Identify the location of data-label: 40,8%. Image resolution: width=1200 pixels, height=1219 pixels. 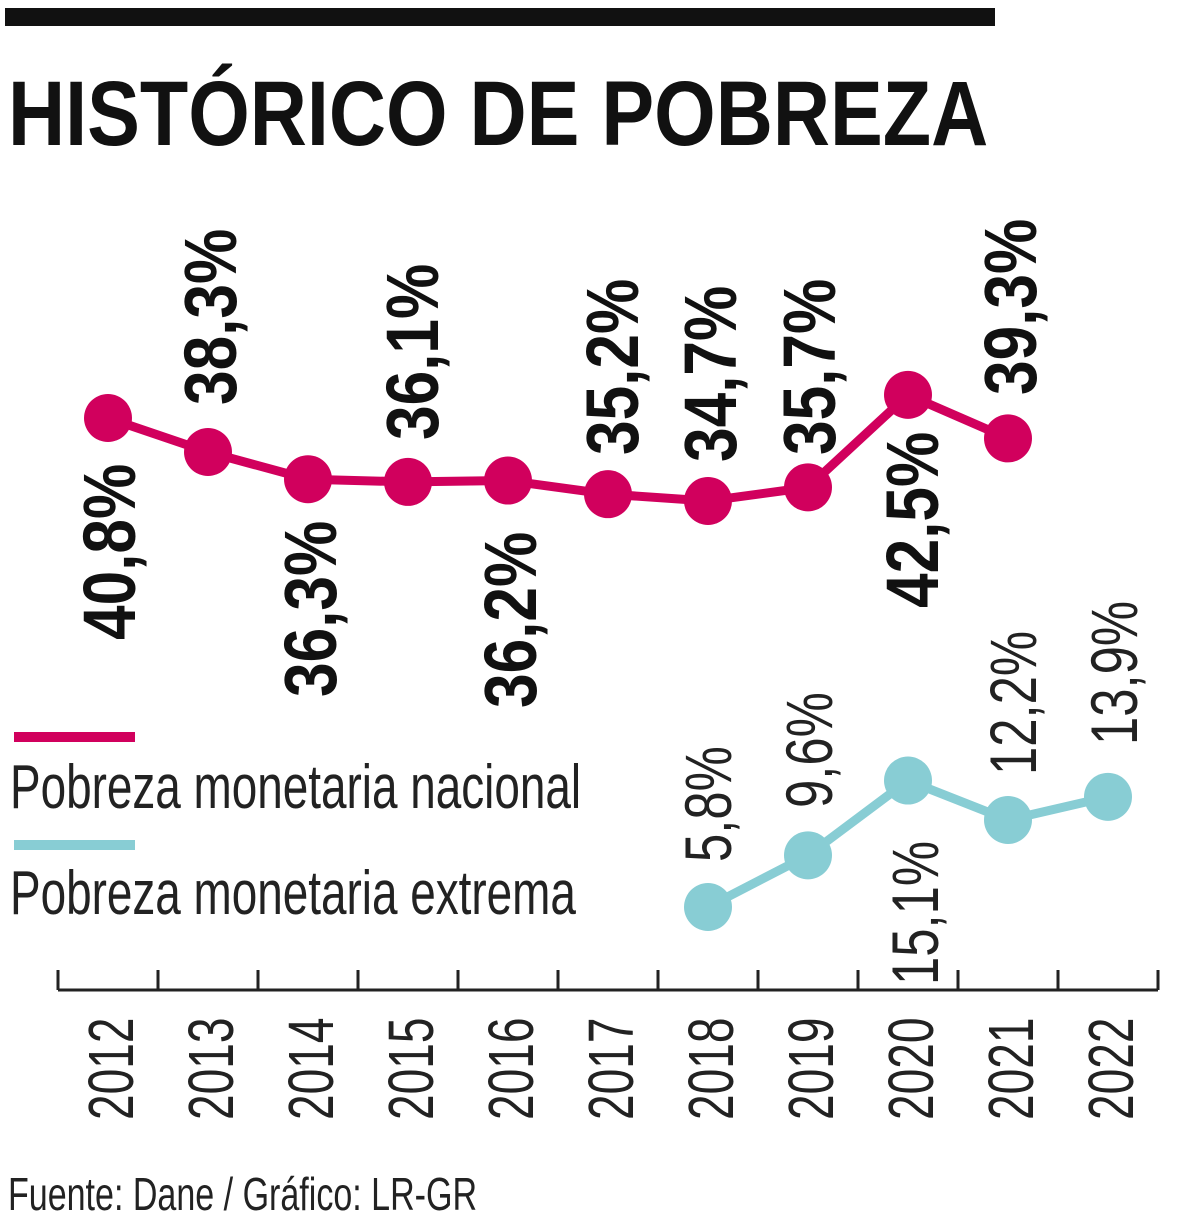
(110, 552).